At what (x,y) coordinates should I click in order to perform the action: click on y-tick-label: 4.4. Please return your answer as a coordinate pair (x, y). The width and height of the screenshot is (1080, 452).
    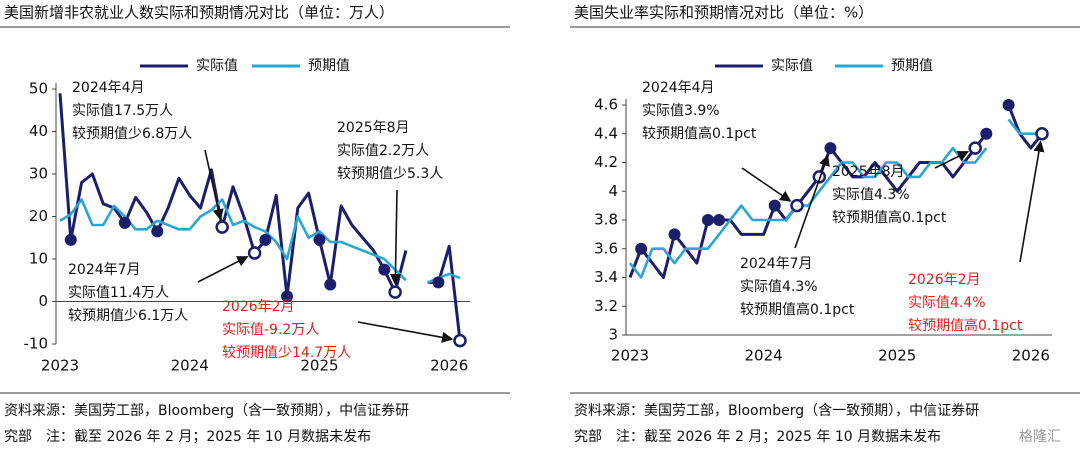
    Looking at the image, I should click on (606, 133).